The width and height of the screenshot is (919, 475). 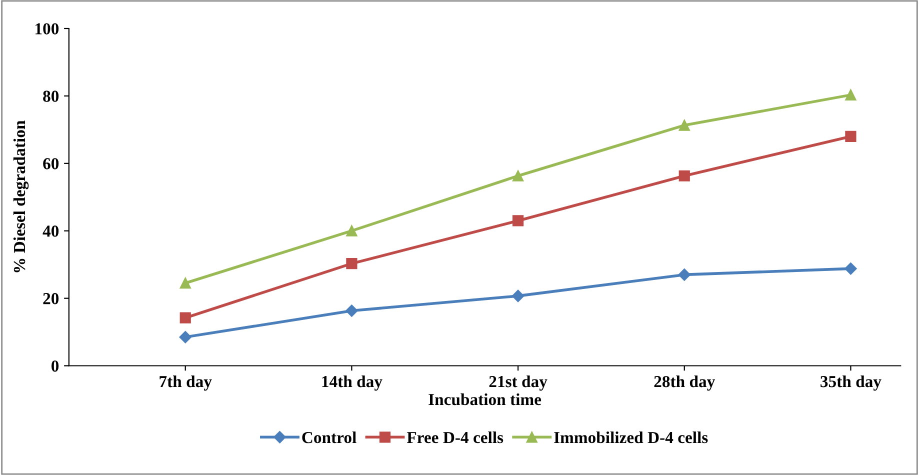 I want to click on y-tick-label: 80, so click(x=51, y=96).